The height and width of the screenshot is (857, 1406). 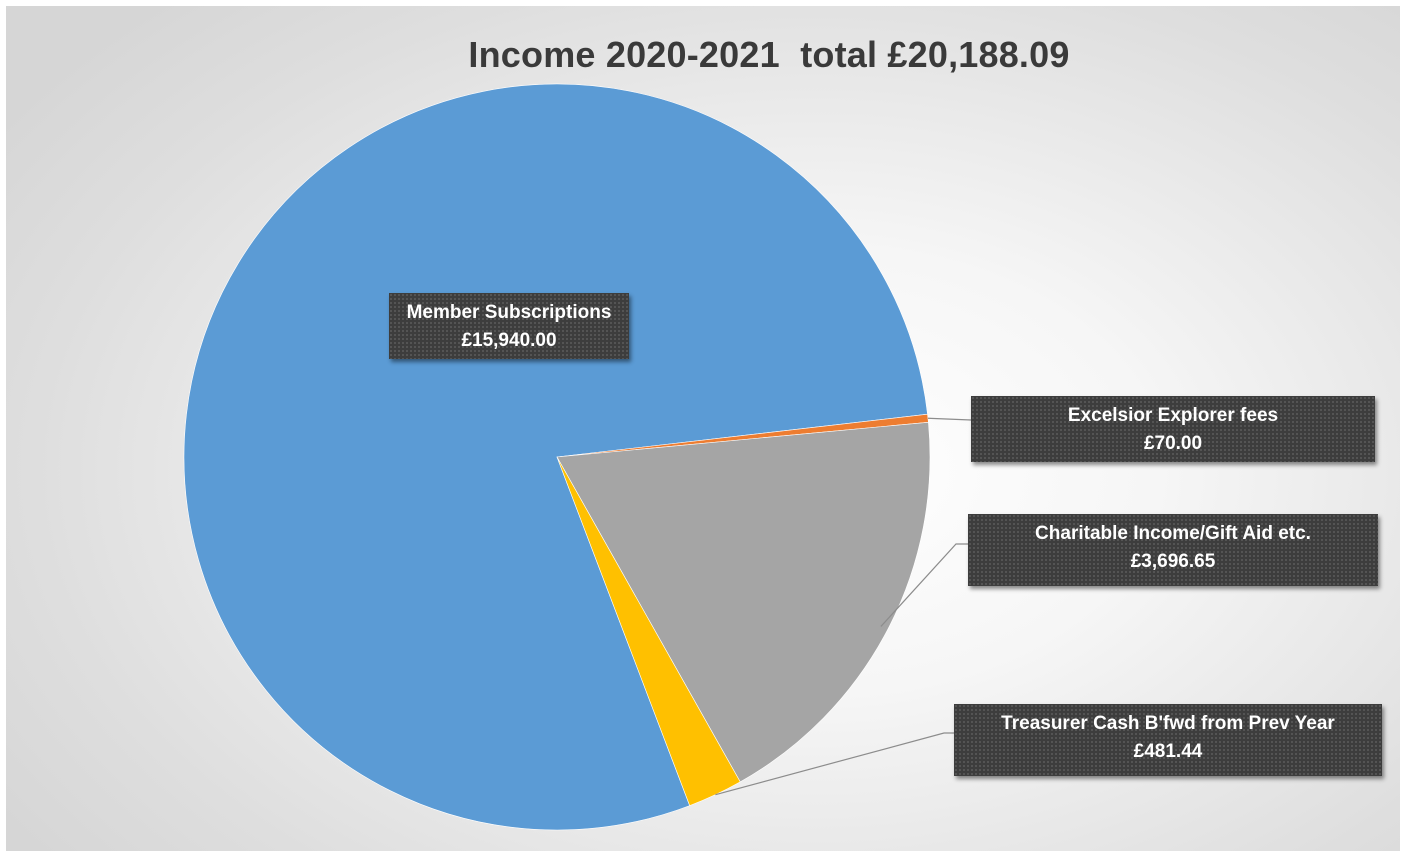 What do you see at coordinates (509, 340) in the screenshot?
I see `data-label-value: £15,940.00` at bounding box center [509, 340].